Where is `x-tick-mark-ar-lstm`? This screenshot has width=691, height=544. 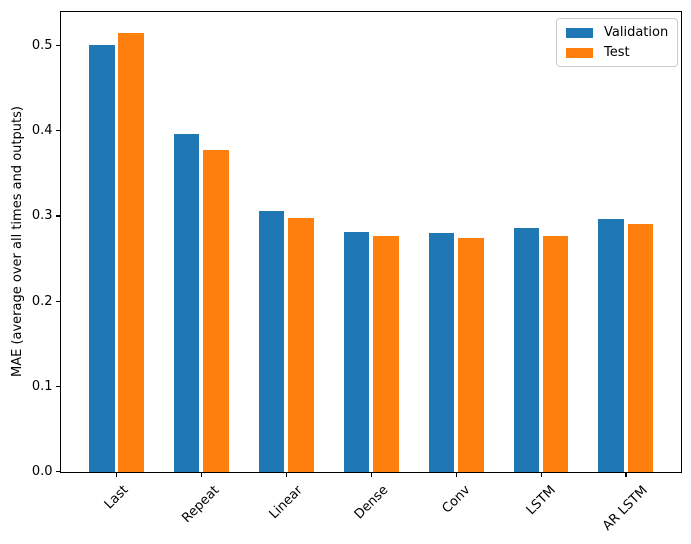
x-tick-mark-ar-lstm is located at coordinates (626, 474).